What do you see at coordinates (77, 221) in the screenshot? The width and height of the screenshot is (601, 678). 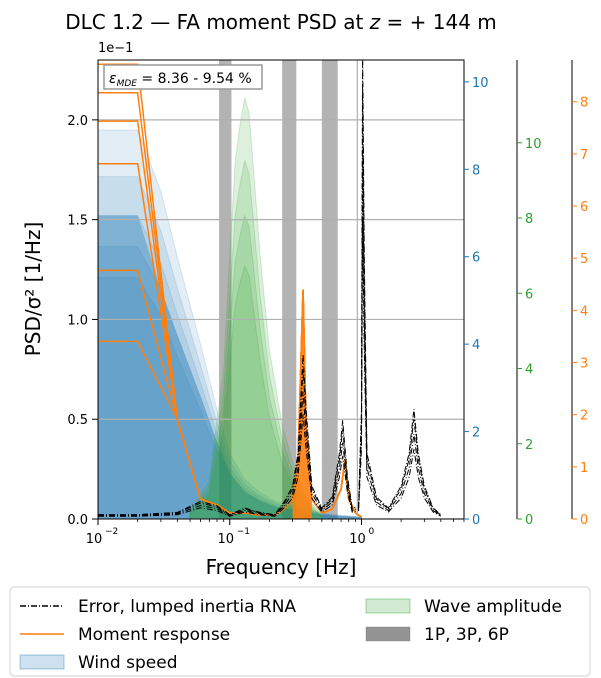 I see `y-tick-label: 1.5` at bounding box center [77, 221].